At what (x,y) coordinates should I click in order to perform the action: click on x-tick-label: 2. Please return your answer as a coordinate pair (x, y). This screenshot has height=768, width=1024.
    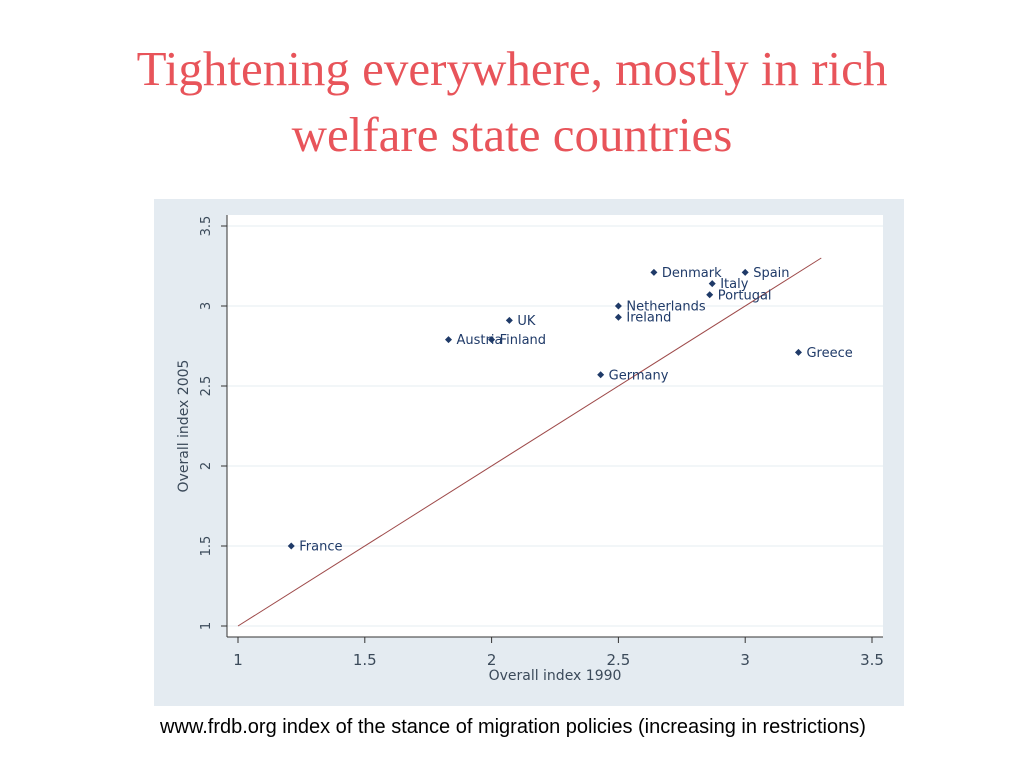
    Looking at the image, I should click on (492, 660).